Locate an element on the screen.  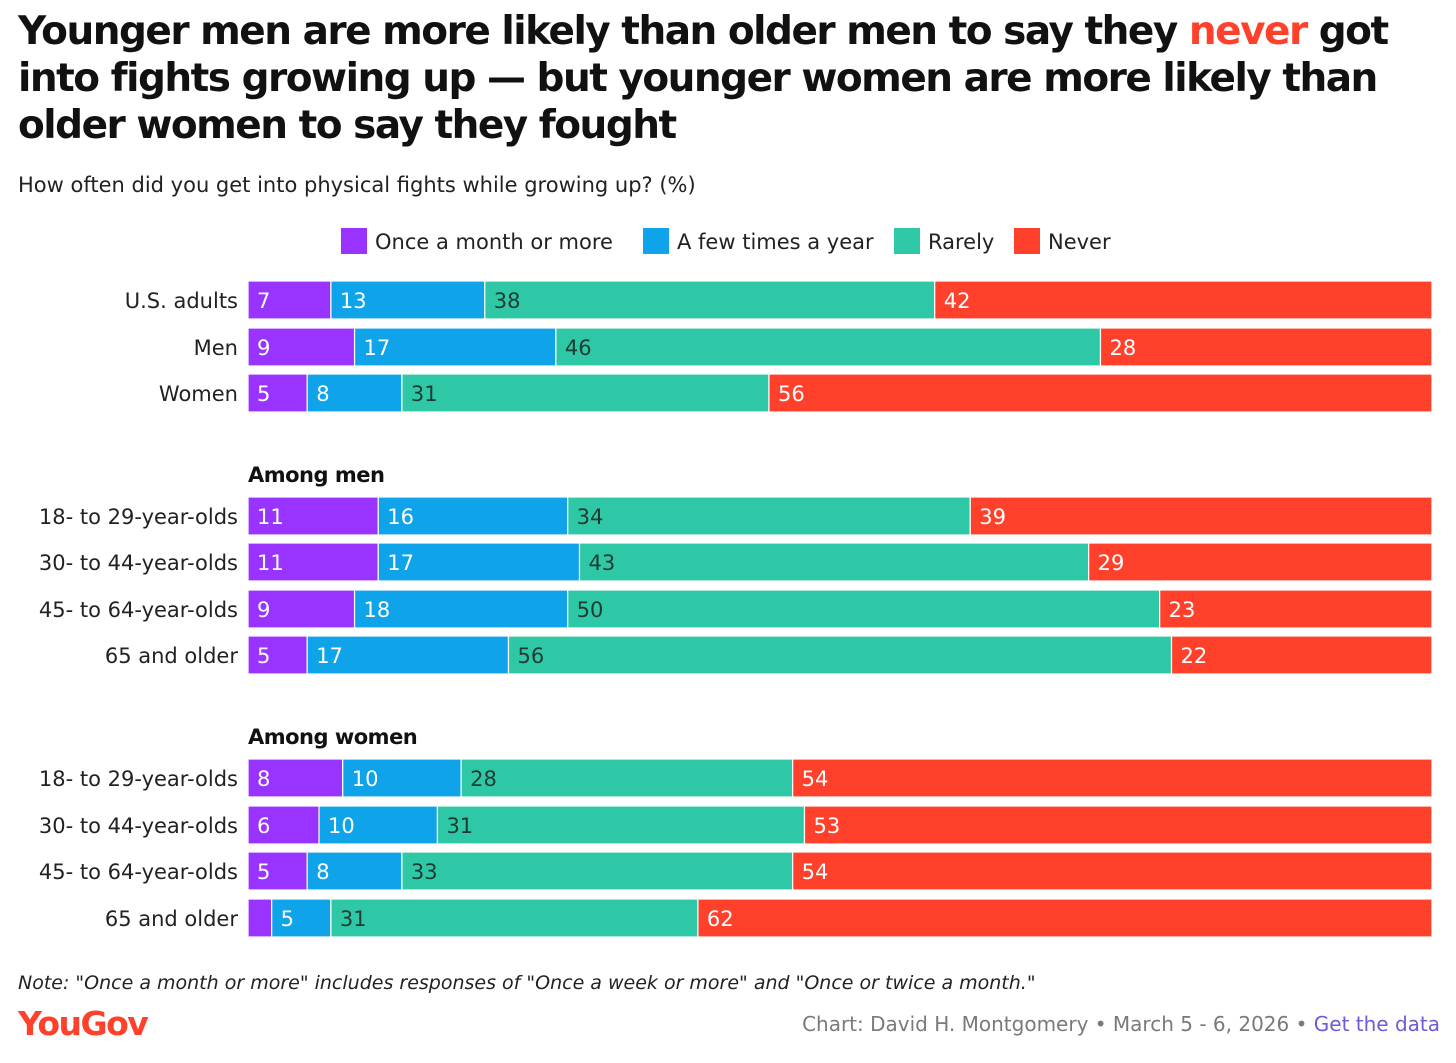
group-heading-among-women: Among women is located at coordinates (332, 737).